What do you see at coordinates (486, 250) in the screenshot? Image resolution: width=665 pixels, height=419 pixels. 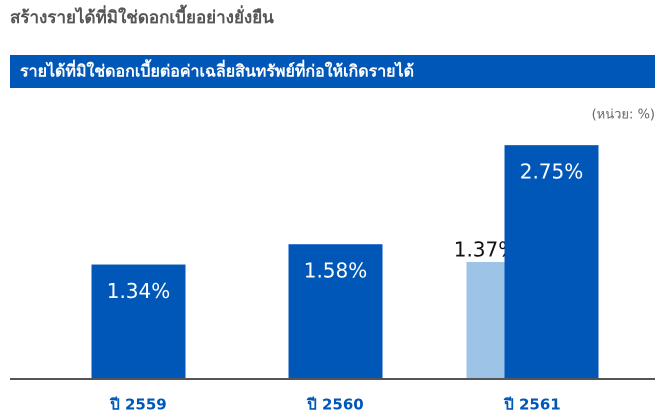 I see `value-label: 1.37%` at bounding box center [486, 250].